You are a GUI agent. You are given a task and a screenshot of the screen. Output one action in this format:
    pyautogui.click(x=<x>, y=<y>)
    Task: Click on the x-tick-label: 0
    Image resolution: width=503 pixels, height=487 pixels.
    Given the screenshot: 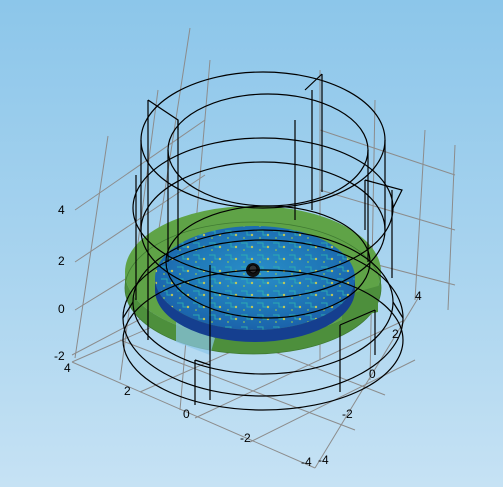 What is the action you would take?
    pyautogui.click(x=186, y=414)
    